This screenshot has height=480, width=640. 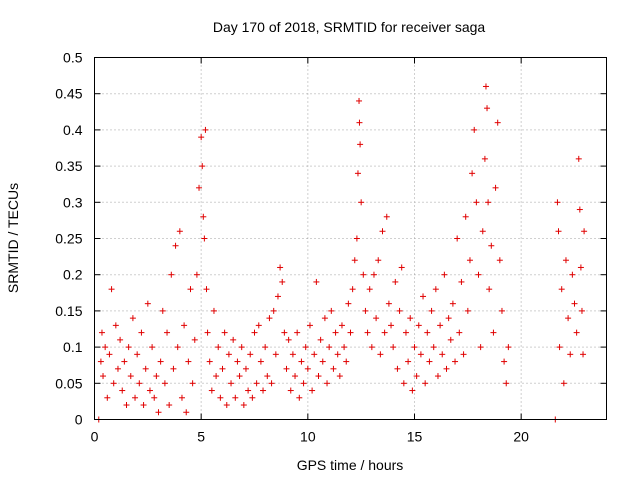 I want to click on y-tick-labels: 0 0.05 0.1 0.15 0.2 0.25 0.3 0.35 0.4 0.45 0.5, so click(x=68, y=239).